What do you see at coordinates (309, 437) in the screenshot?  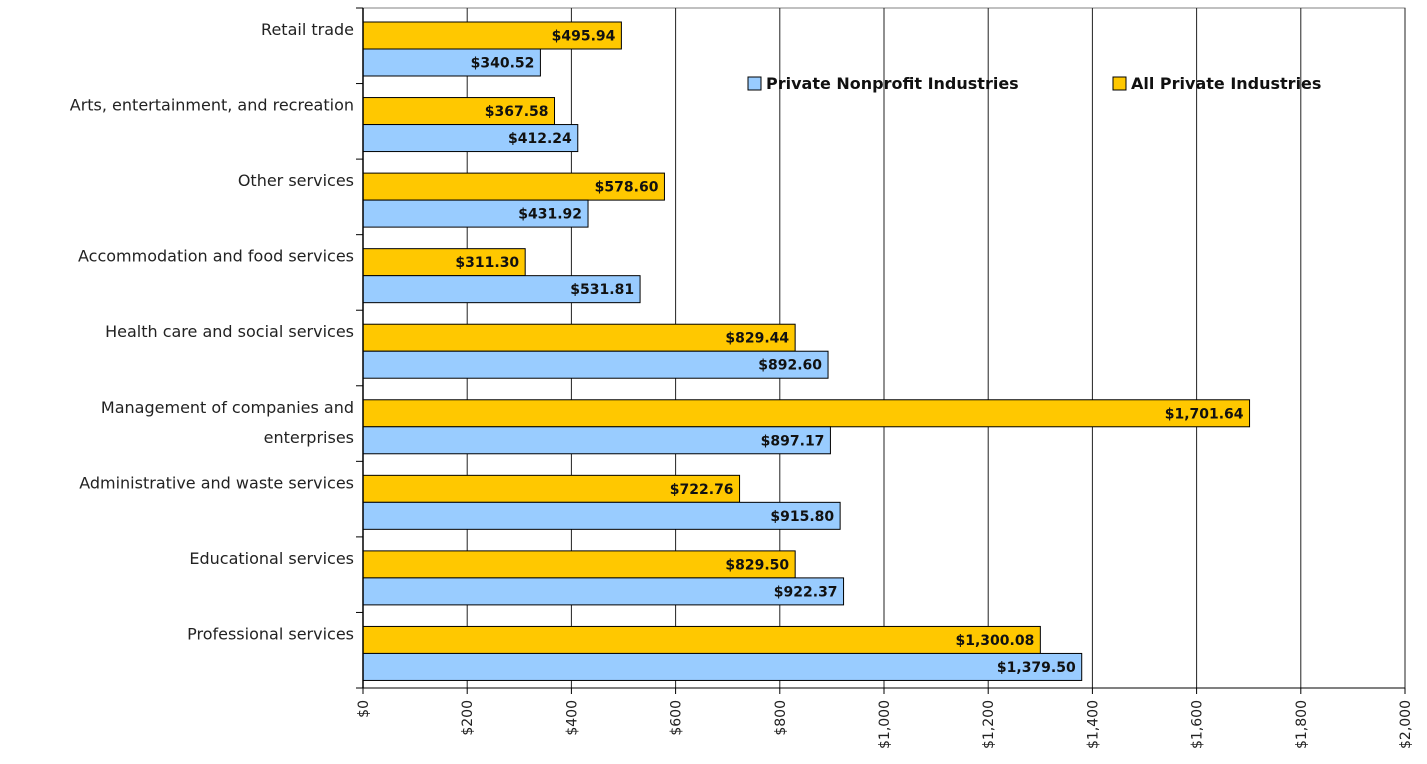 I see `category-label: enterprises` at bounding box center [309, 437].